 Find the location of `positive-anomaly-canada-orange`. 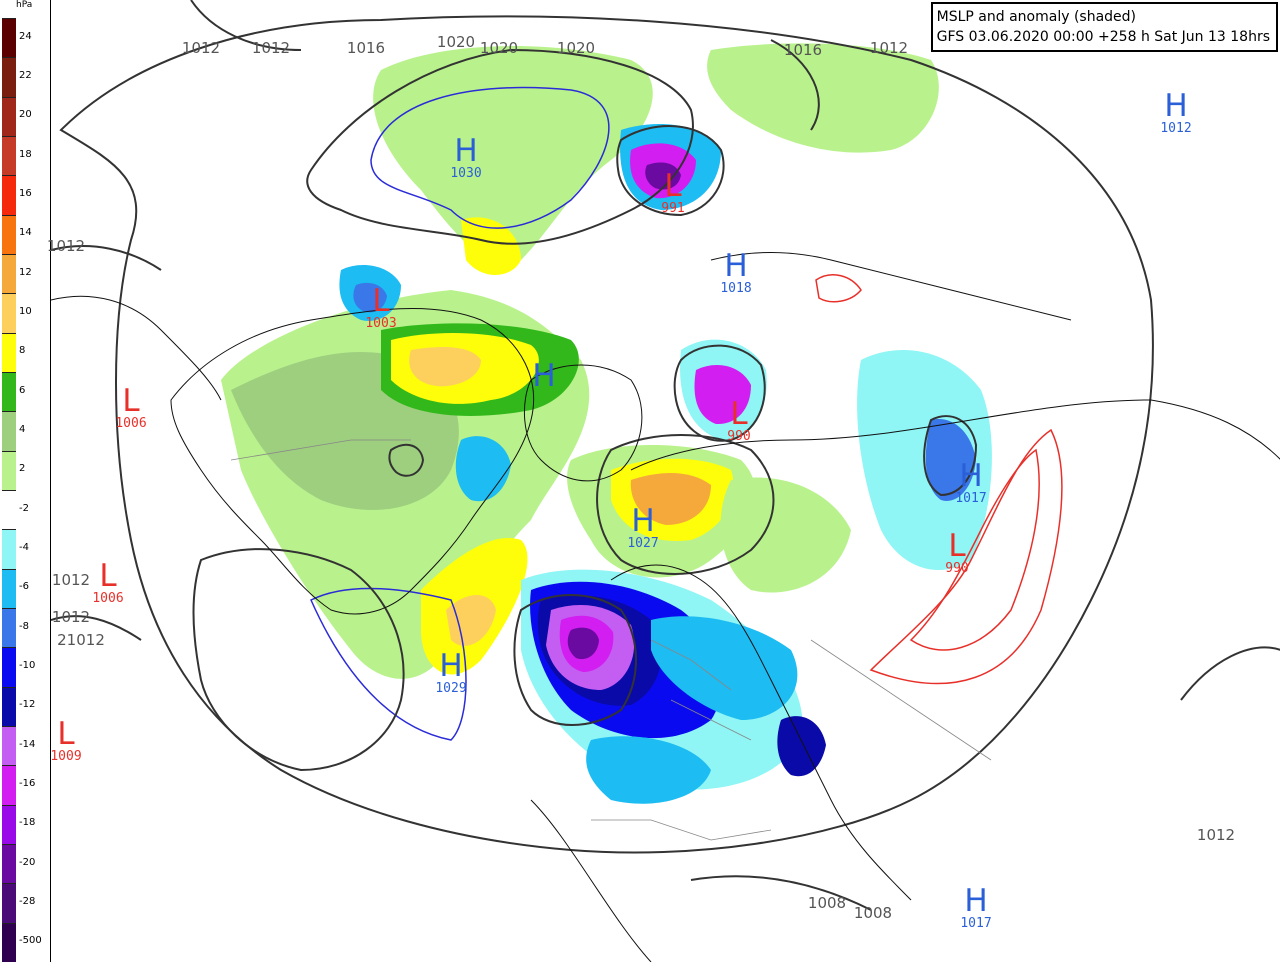

positive-anomaly-canada-orange is located at coordinates (445, 367).